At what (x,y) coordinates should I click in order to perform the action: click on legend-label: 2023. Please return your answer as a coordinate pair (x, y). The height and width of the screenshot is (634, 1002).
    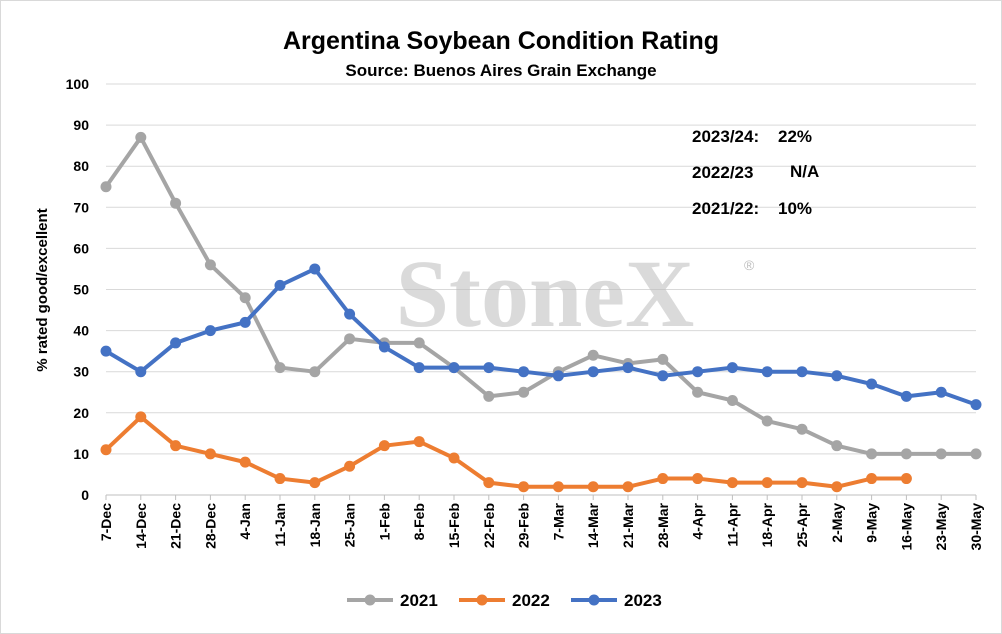
    Looking at the image, I should click on (643, 600).